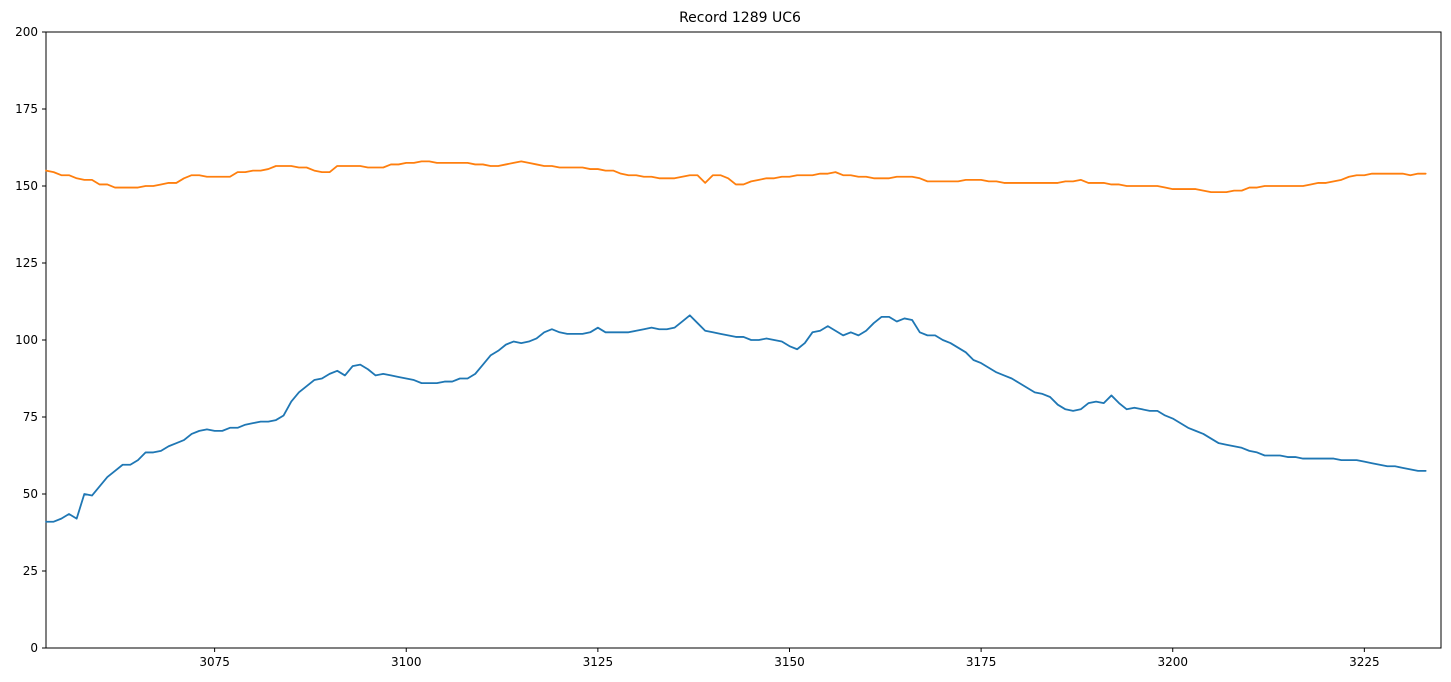 This screenshot has height=682, width=1451. What do you see at coordinates (34, 648) in the screenshot?
I see `y-tick-label: 0` at bounding box center [34, 648].